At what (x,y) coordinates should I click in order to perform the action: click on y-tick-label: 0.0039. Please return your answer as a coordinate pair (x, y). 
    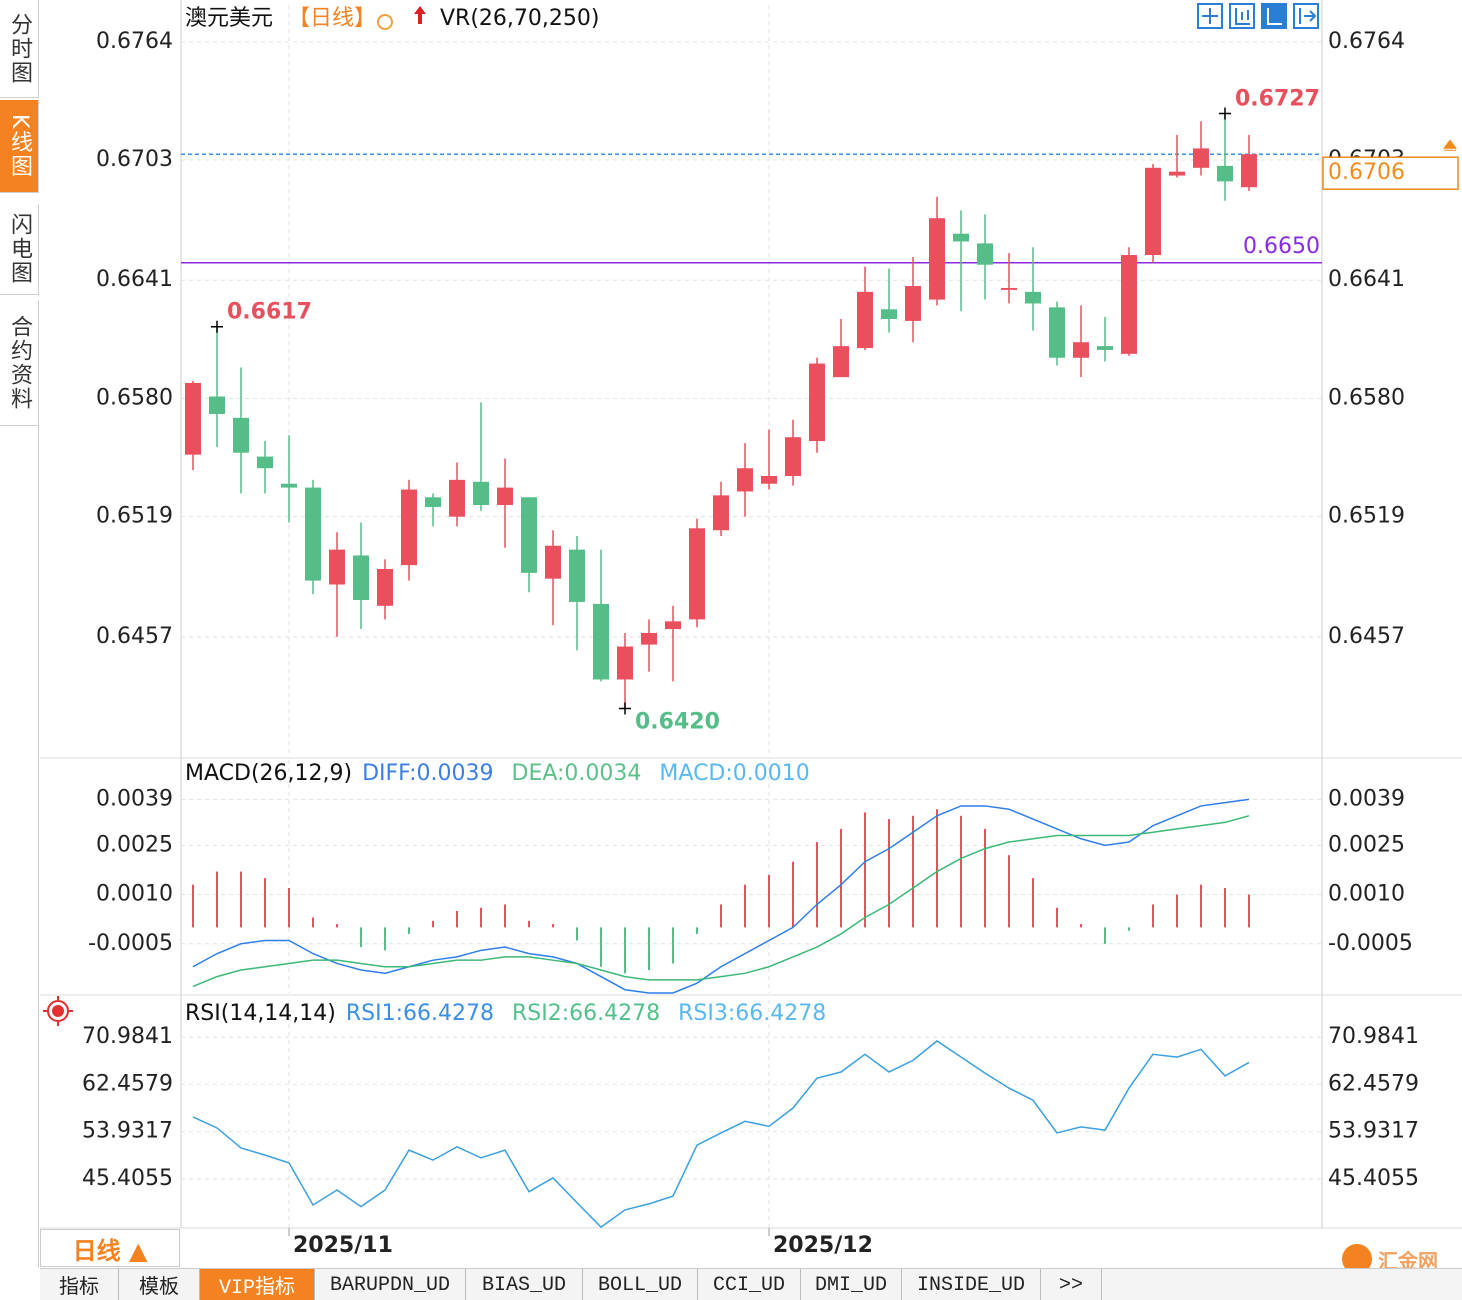
    Looking at the image, I should click on (134, 798).